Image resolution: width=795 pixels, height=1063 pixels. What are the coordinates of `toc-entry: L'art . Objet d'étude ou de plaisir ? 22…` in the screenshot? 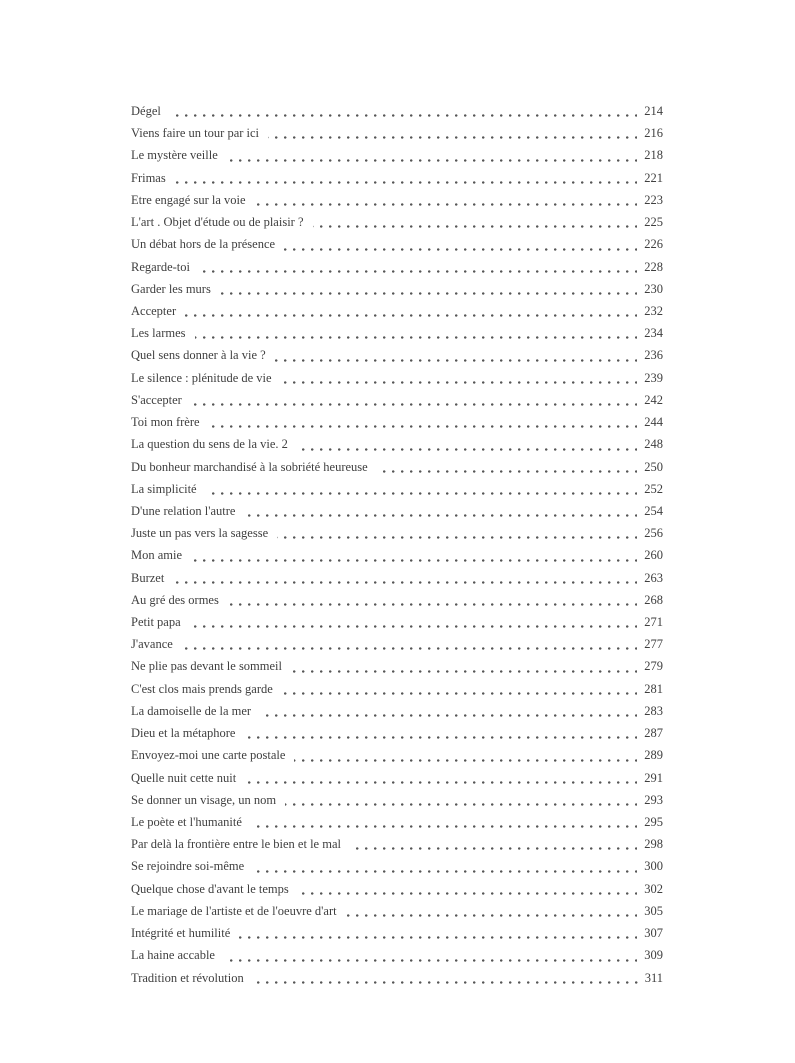 It's located at (397, 222).